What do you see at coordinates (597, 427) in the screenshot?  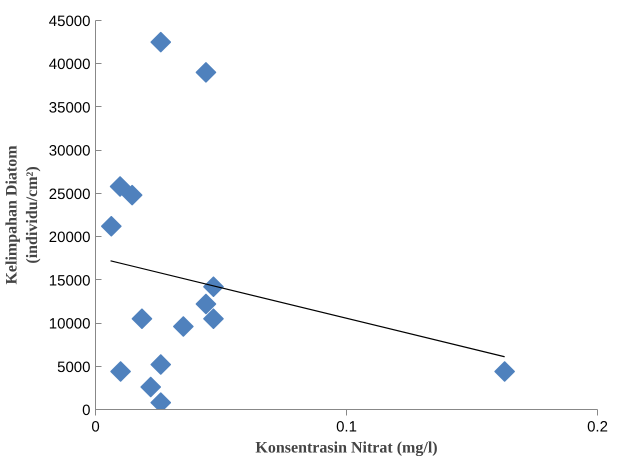 I see `x-tick-label: 0.2` at bounding box center [597, 427].